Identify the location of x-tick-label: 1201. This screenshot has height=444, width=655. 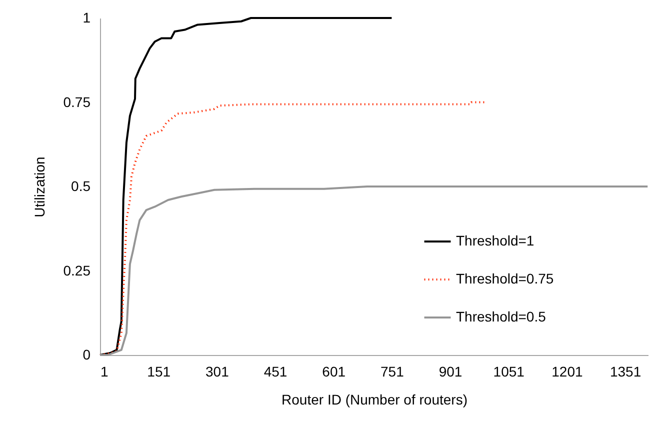
(567, 372).